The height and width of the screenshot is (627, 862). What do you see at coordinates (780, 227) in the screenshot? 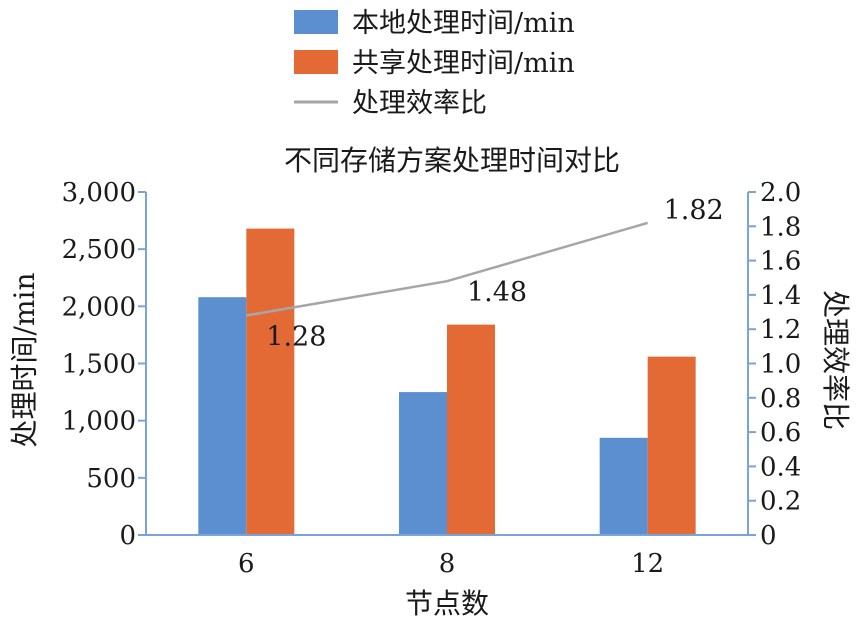
I see `y2-tick-label: 1.8` at bounding box center [780, 227].